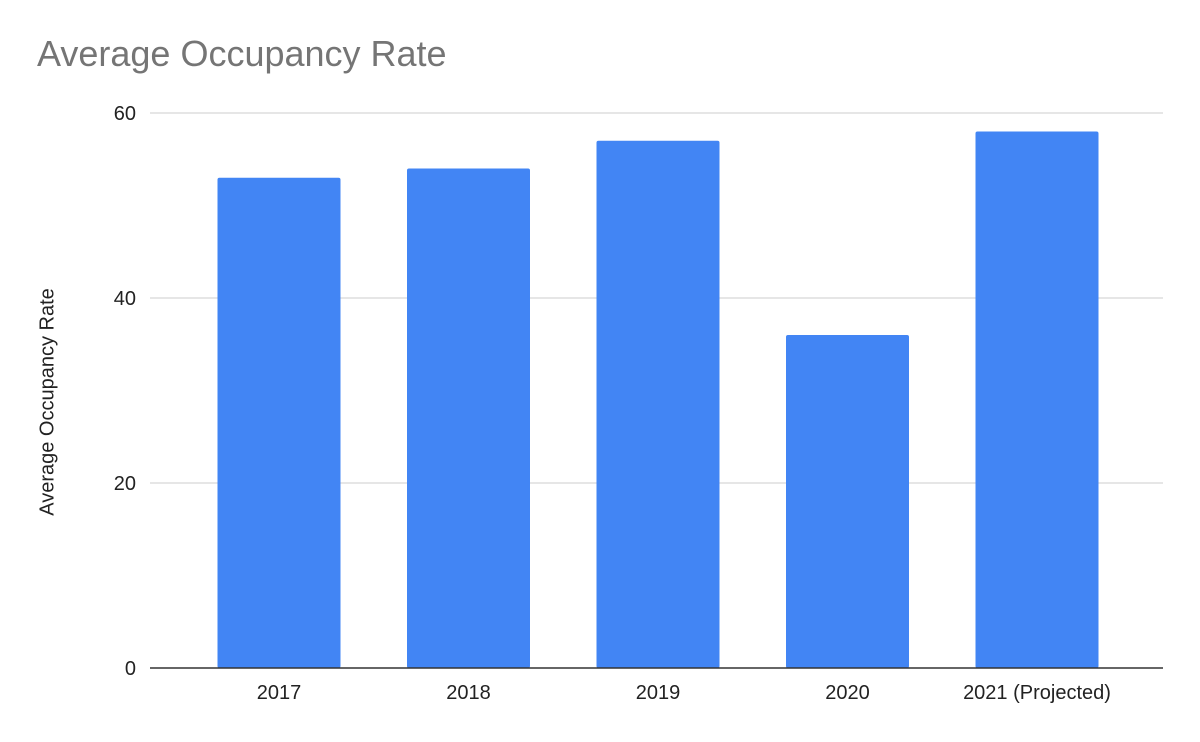  I want to click on y-tick-label: 40, so click(125, 299).